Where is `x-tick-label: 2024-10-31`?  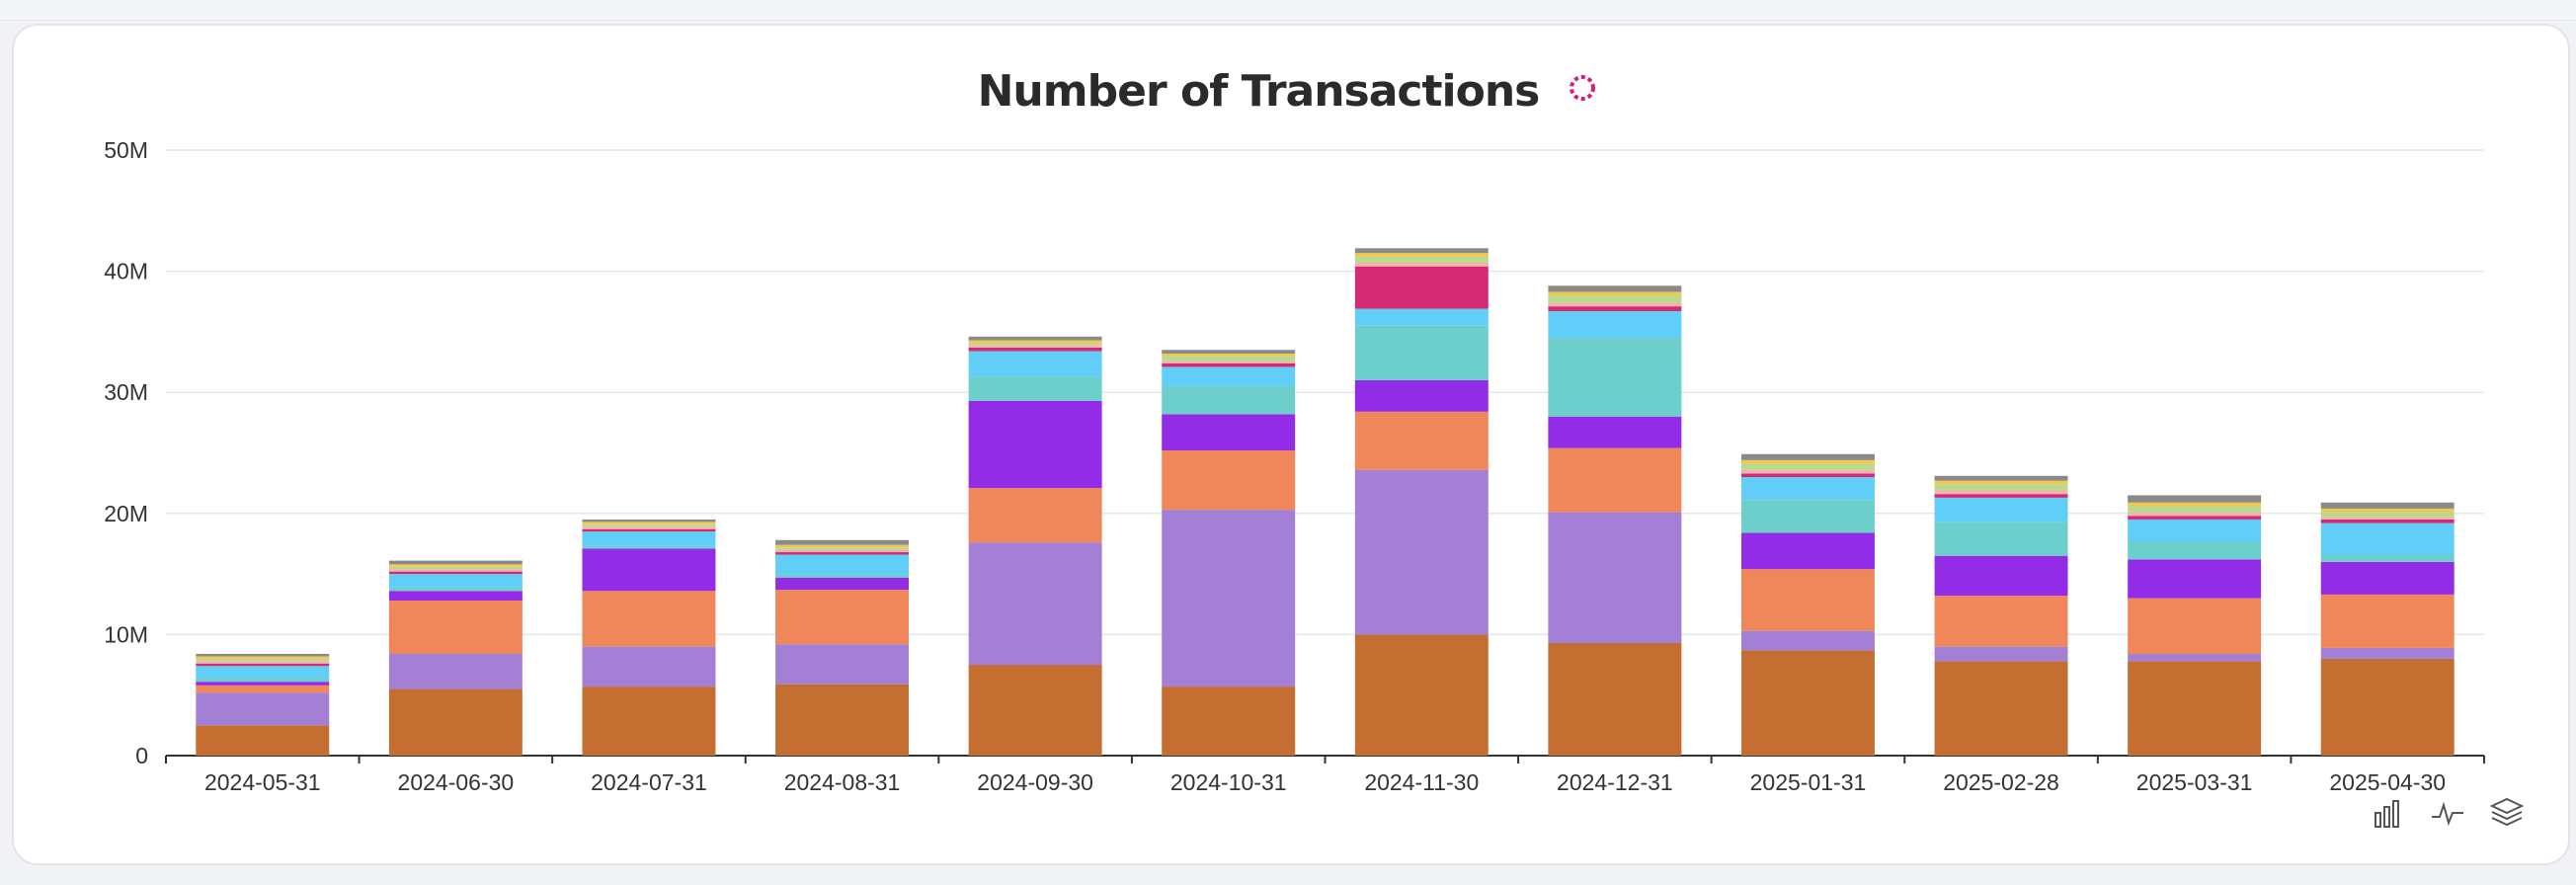 x-tick-label: 2024-10-31 is located at coordinates (1228, 782).